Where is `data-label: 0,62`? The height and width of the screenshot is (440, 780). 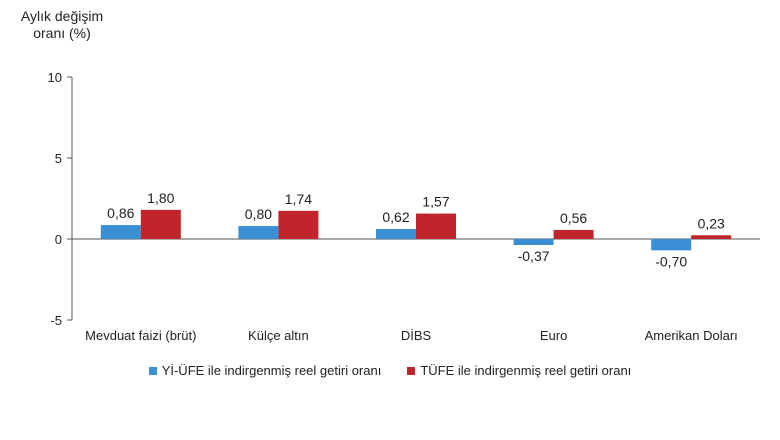 data-label: 0,62 is located at coordinates (395, 217).